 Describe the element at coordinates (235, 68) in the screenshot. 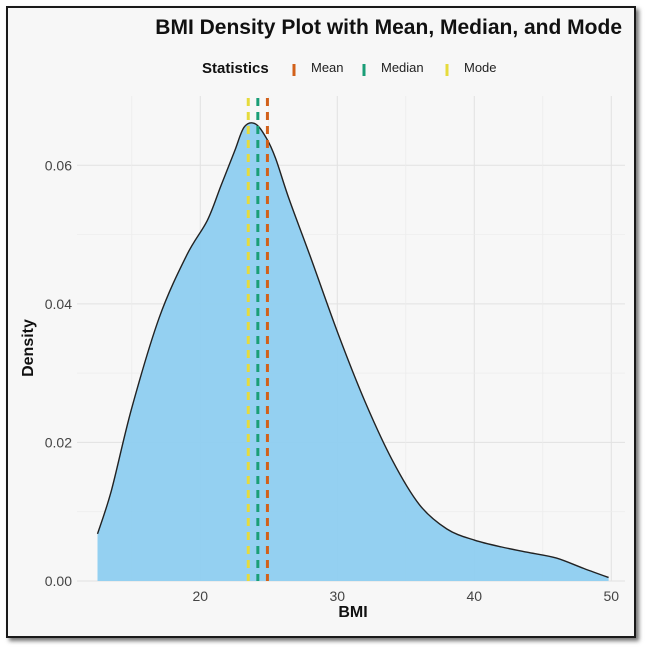

I see `legend-title: Statistics` at that location.